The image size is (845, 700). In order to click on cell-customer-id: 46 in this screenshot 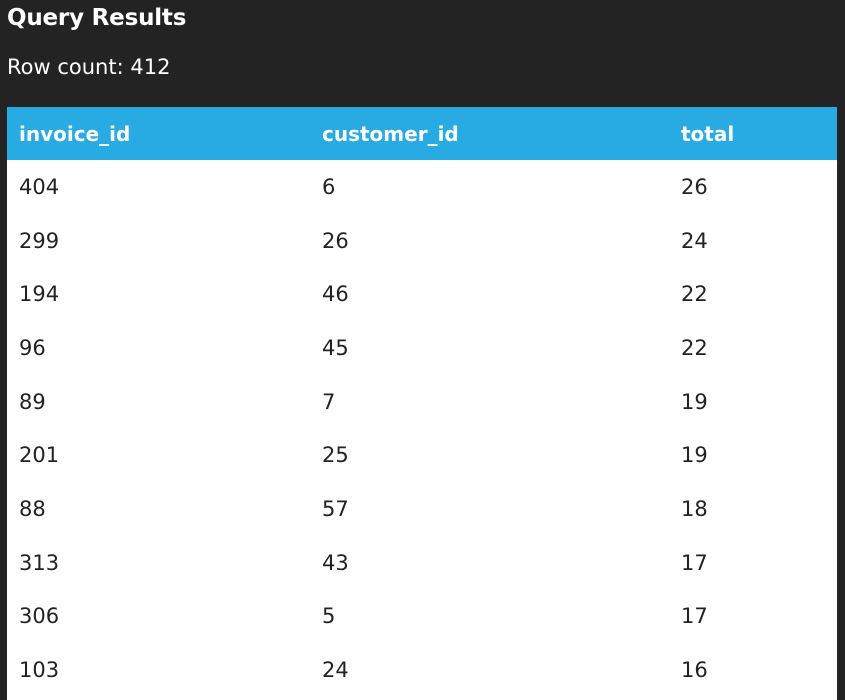, I will do `click(335, 294)`.